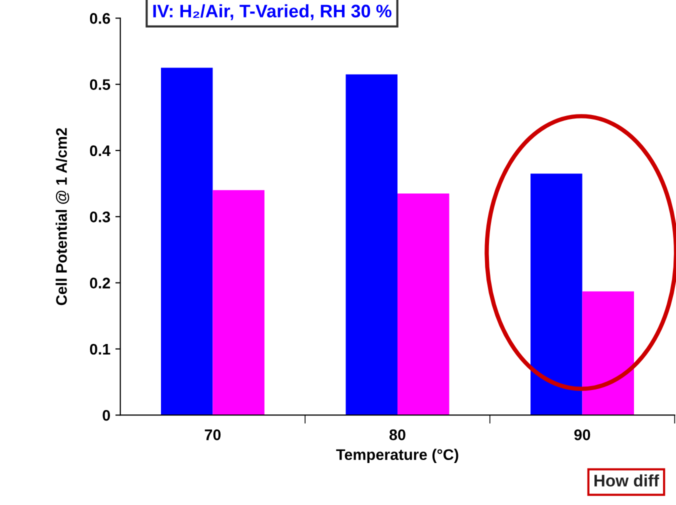 This screenshot has height=505, width=676. What do you see at coordinates (100, 283) in the screenshot?
I see `y-tick-label: 0.2` at bounding box center [100, 283].